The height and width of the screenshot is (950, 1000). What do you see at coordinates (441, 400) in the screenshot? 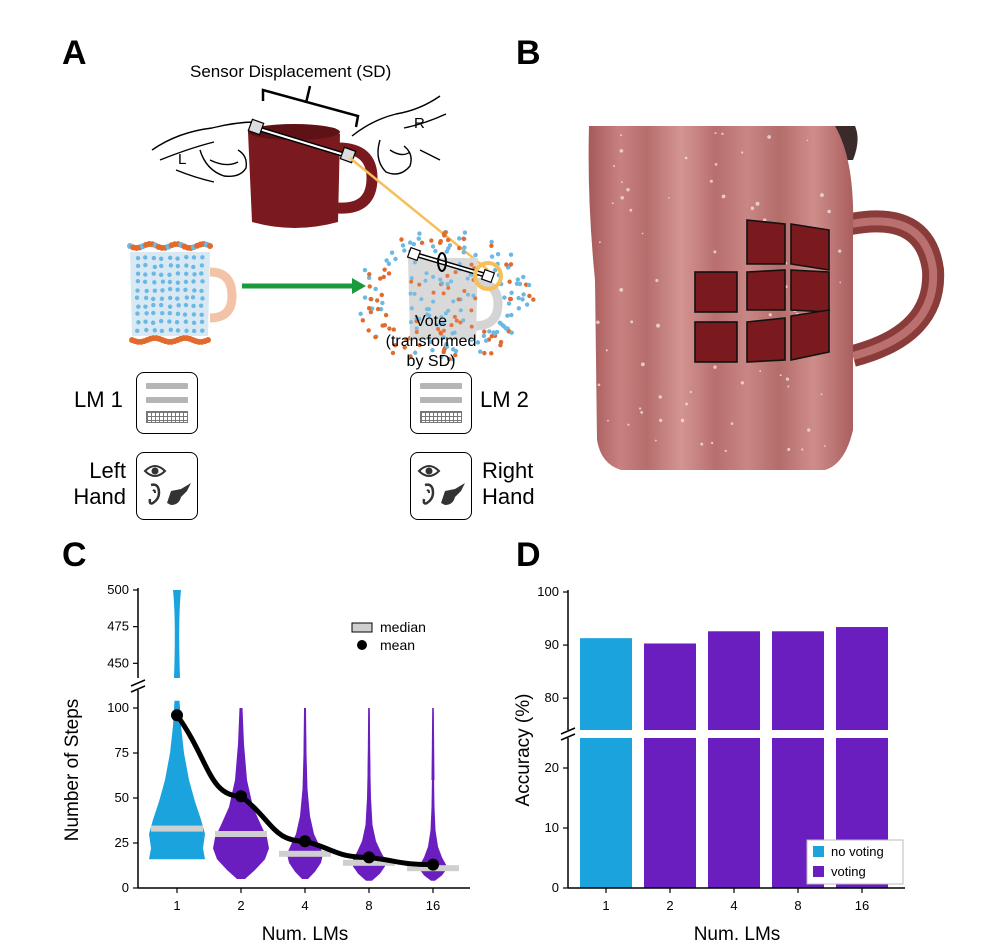
I see `lm2-bar-icon` at bounding box center [441, 400].